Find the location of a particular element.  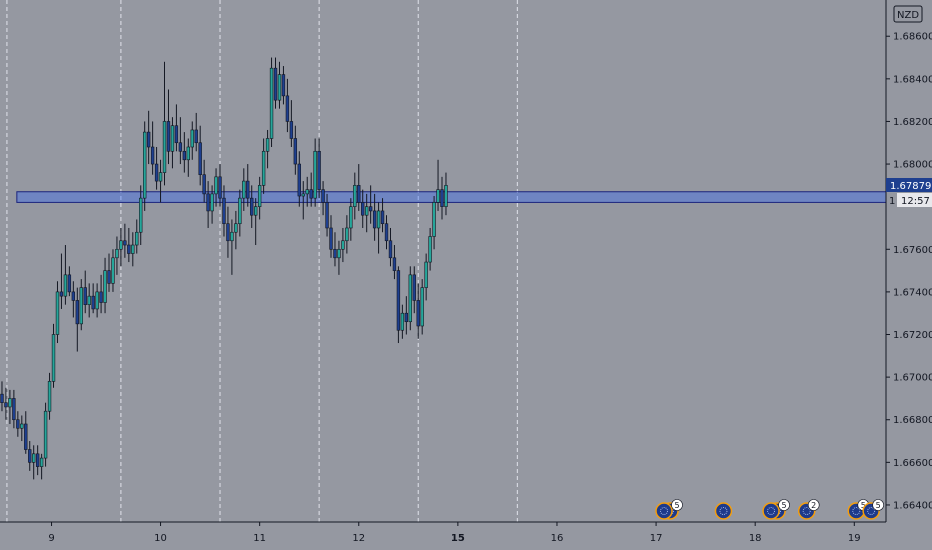

time-axis: 9 10 11 12 15 16 17 18 19 is located at coordinates (454, 533).